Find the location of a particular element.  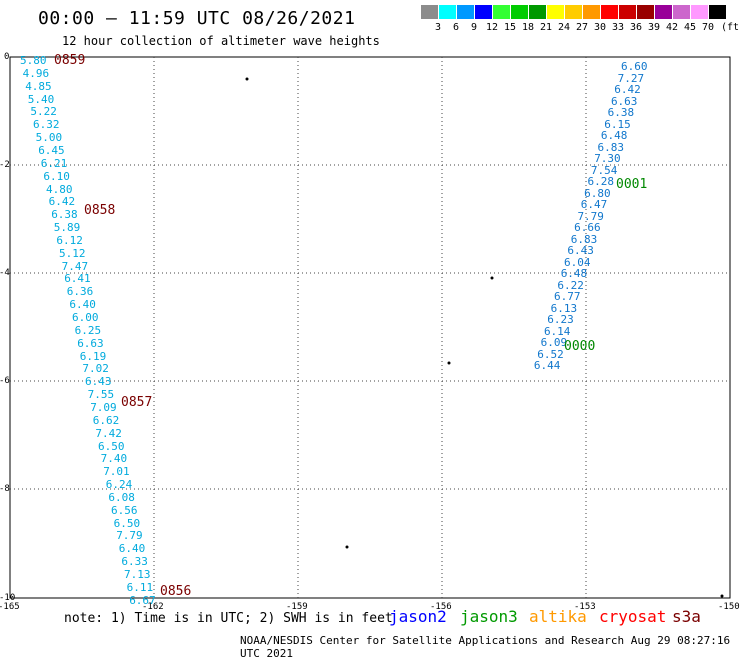

wave-height-label: 6.13 is located at coordinates (564, 308).